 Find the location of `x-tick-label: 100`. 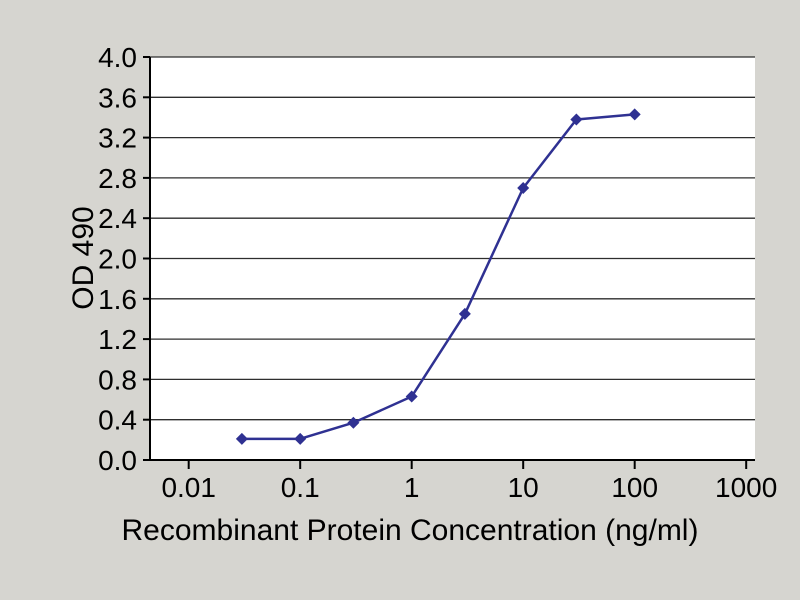

x-tick-label: 100 is located at coordinates (634, 487).